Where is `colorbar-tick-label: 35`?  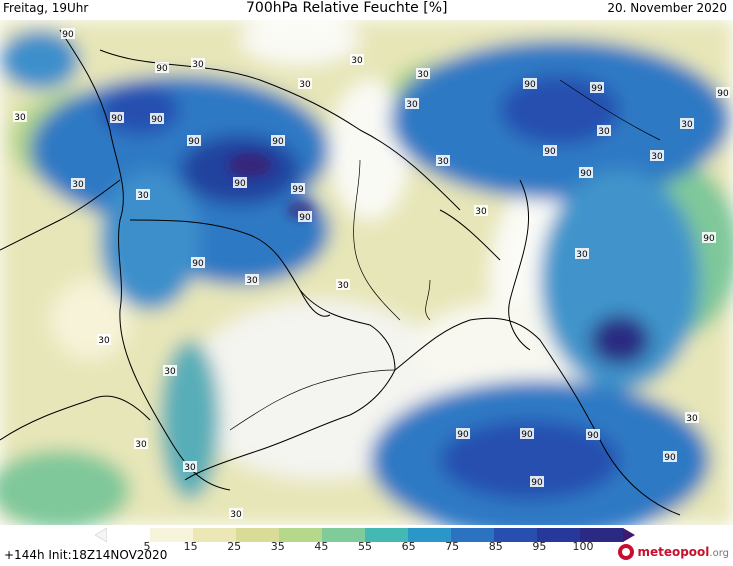 colorbar-tick-label: 35 is located at coordinates (277, 546).